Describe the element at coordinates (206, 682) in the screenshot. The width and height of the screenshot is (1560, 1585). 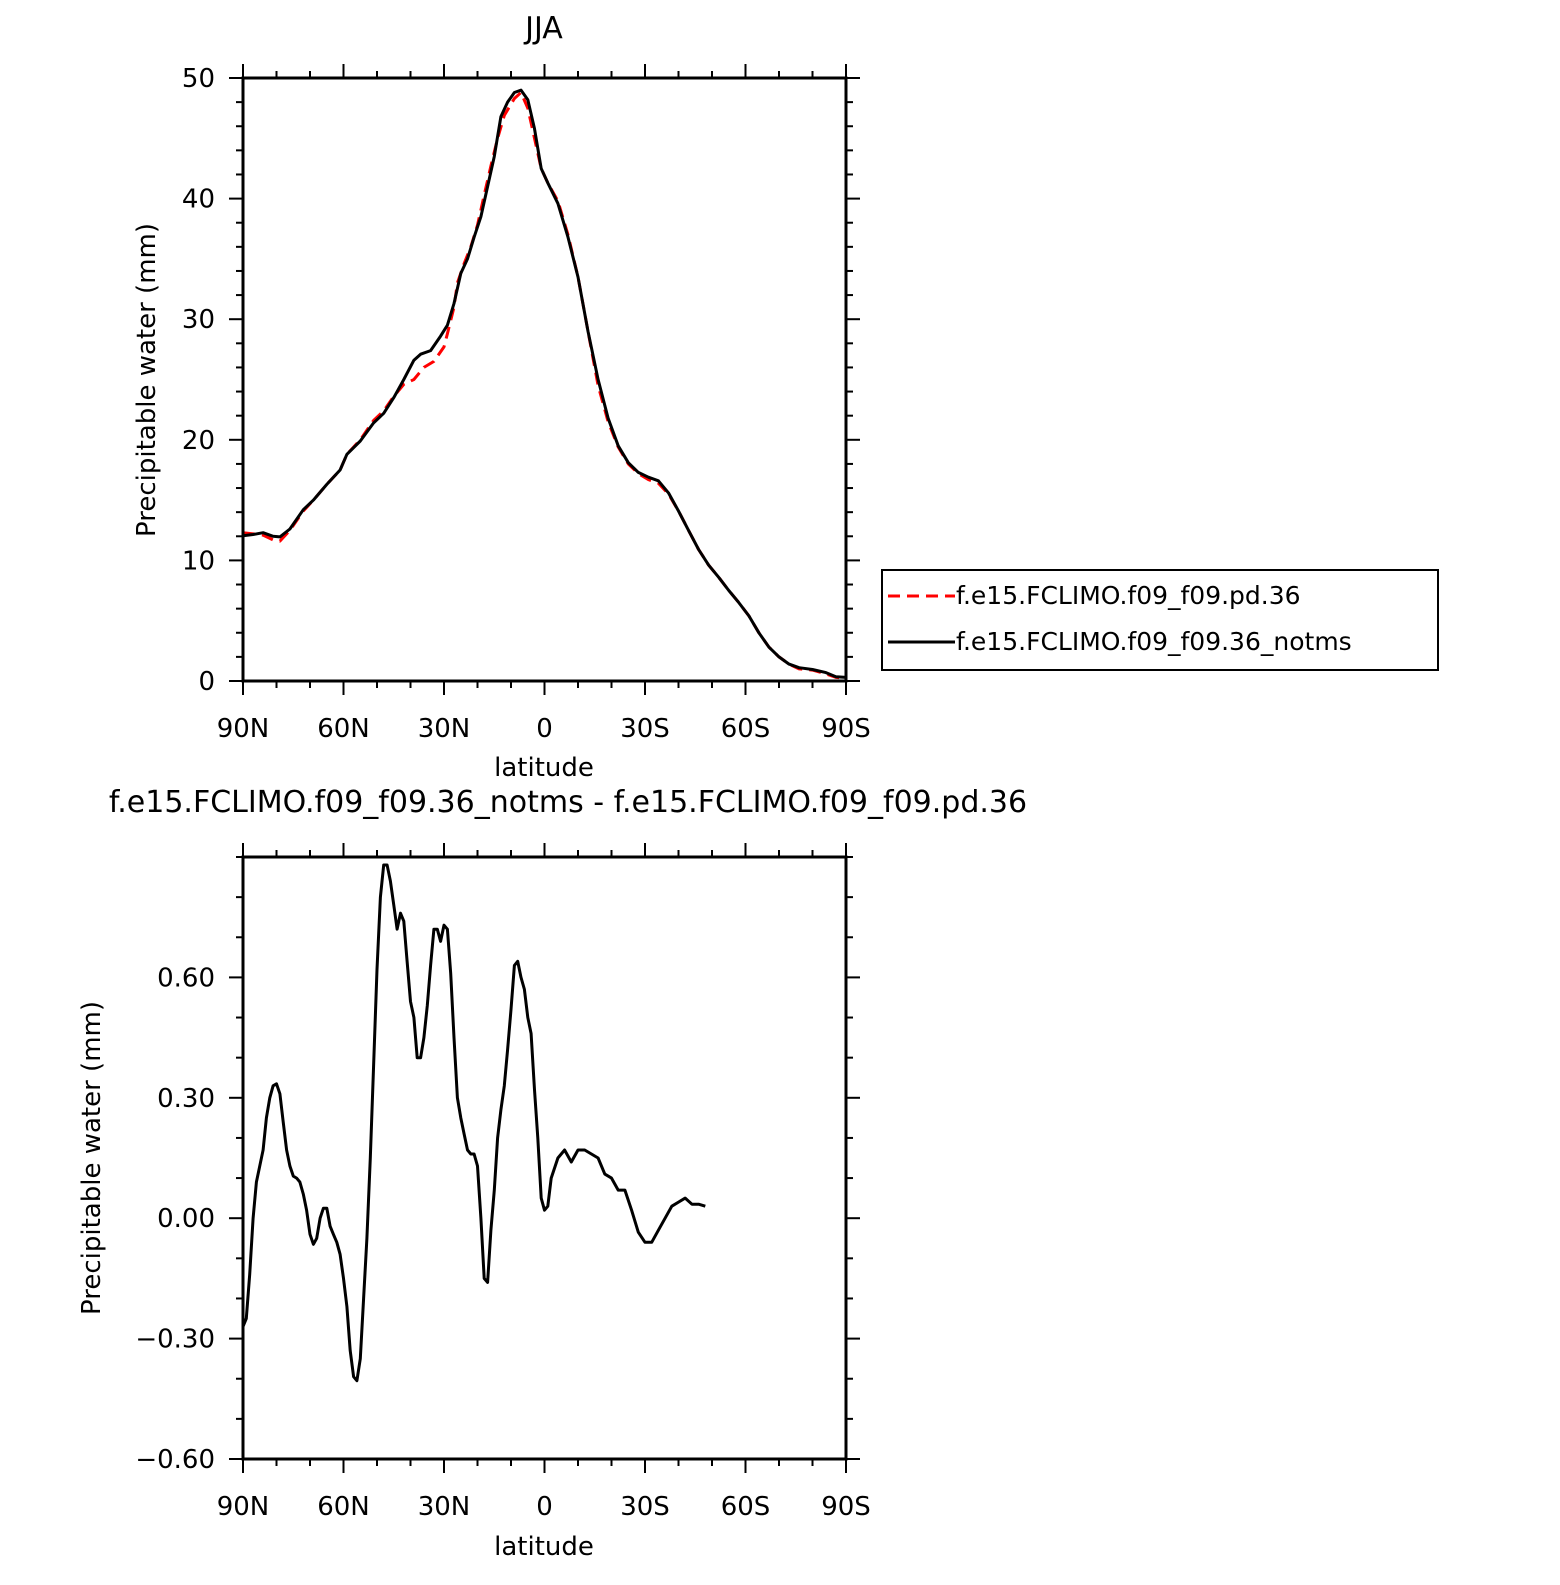
I see `top-y-tick-label: 0` at that location.